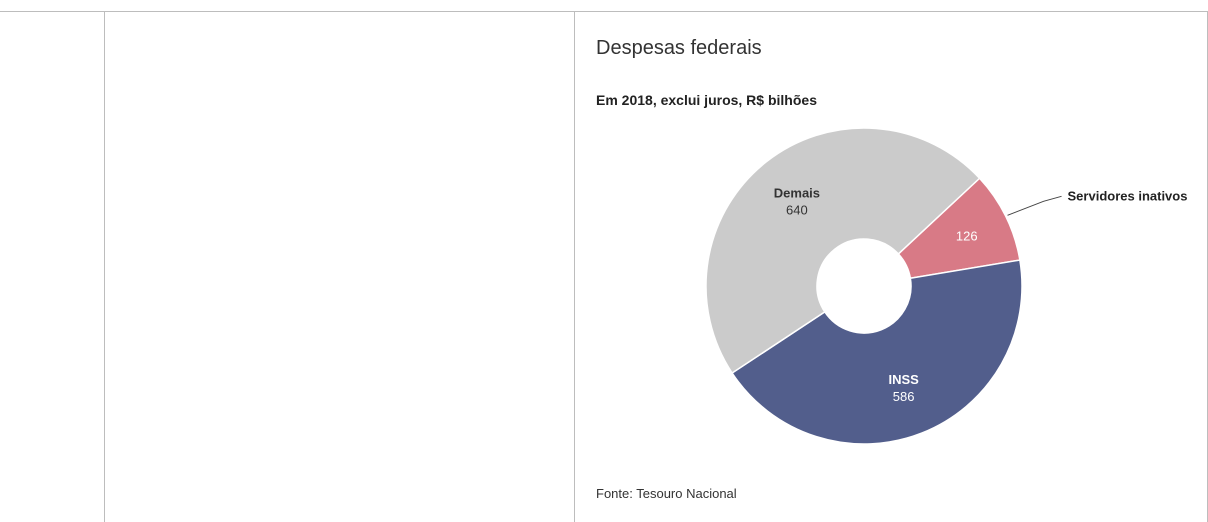 This screenshot has width=1208, height=522. What do you see at coordinates (666, 493) in the screenshot?
I see `chart-source: Fonte: Tesouro Nacional` at bounding box center [666, 493].